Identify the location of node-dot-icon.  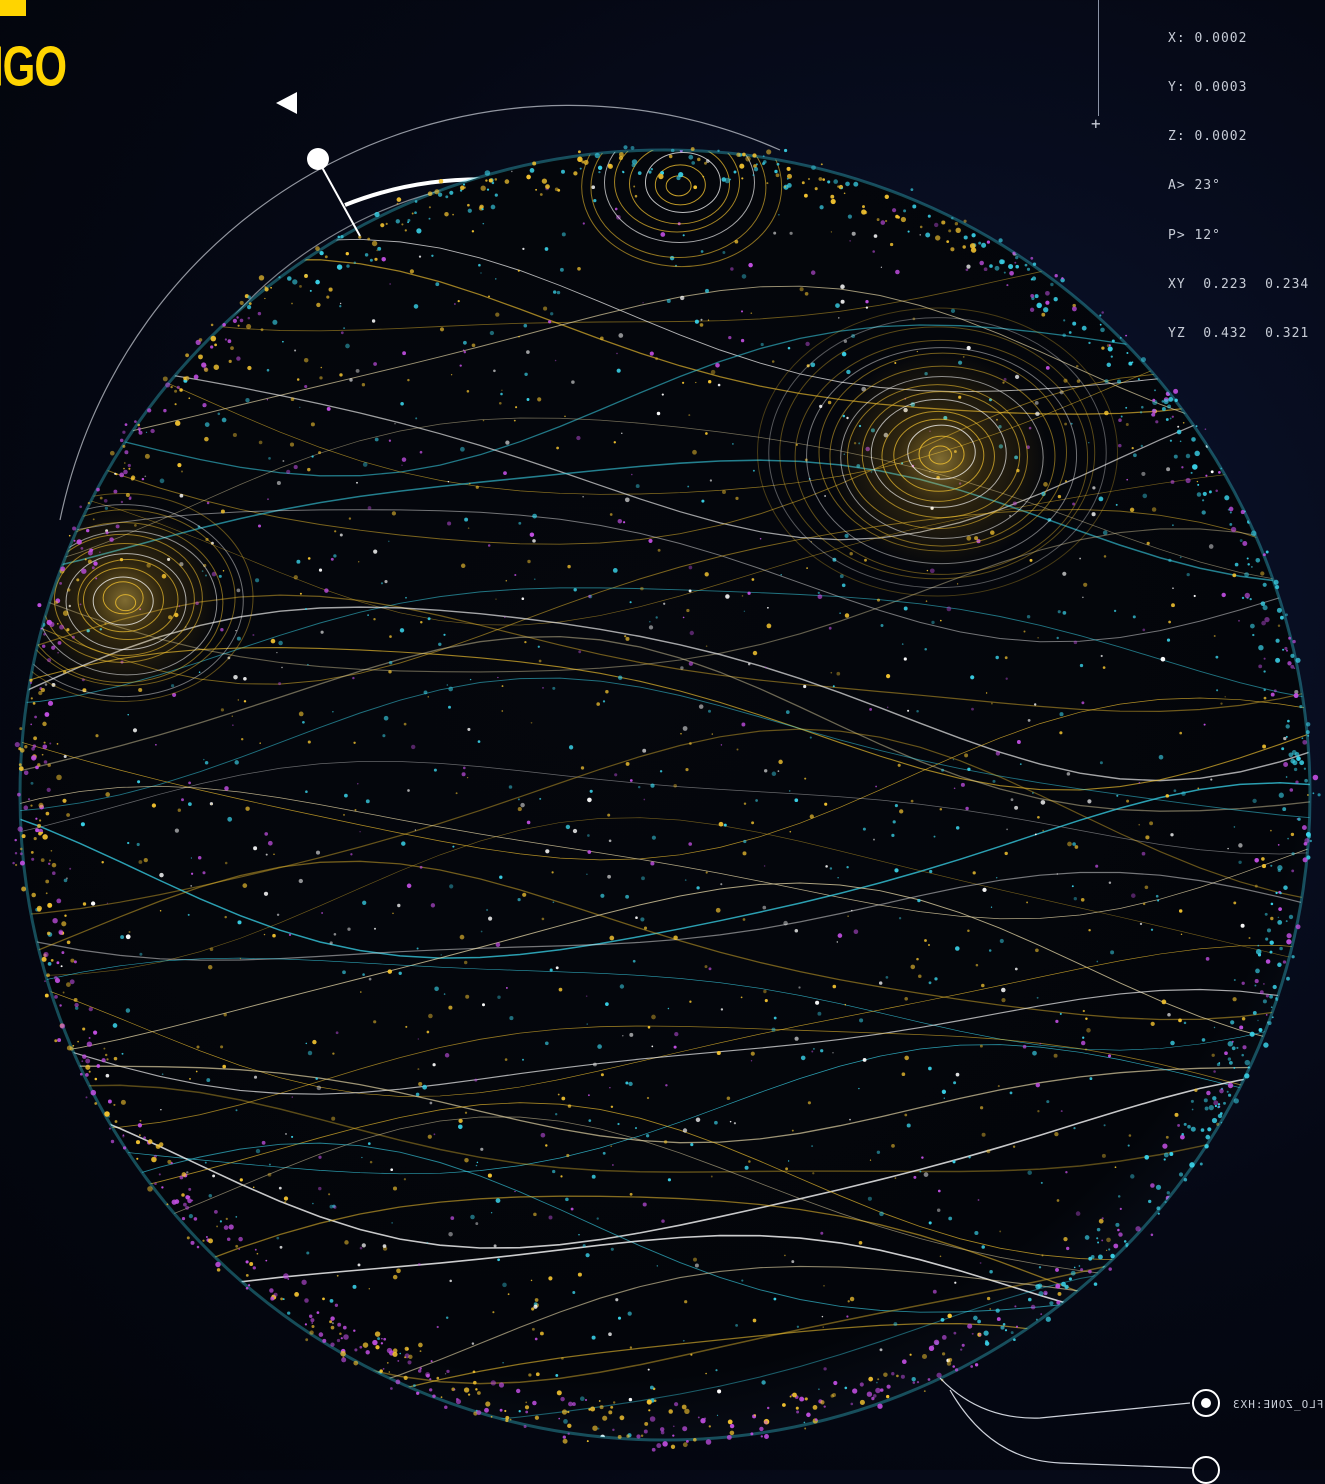
(318, 159).